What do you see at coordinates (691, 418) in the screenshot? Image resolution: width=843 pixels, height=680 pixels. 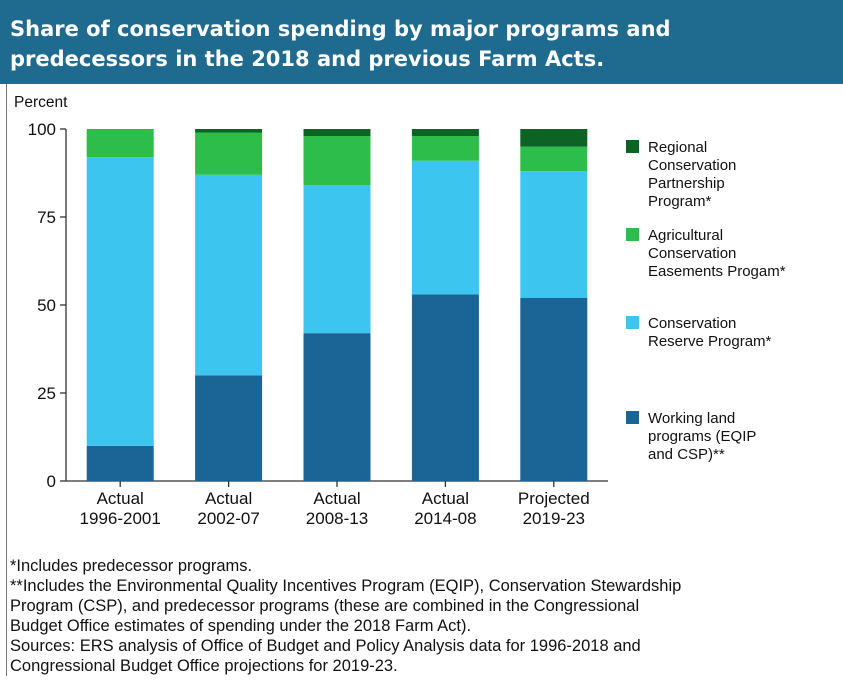 I see `legend-label: Working land` at bounding box center [691, 418].